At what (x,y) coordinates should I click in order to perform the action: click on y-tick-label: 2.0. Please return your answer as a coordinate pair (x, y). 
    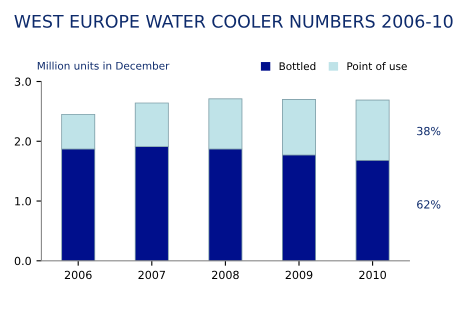
    Looking at the image, I should click on (22, 141).